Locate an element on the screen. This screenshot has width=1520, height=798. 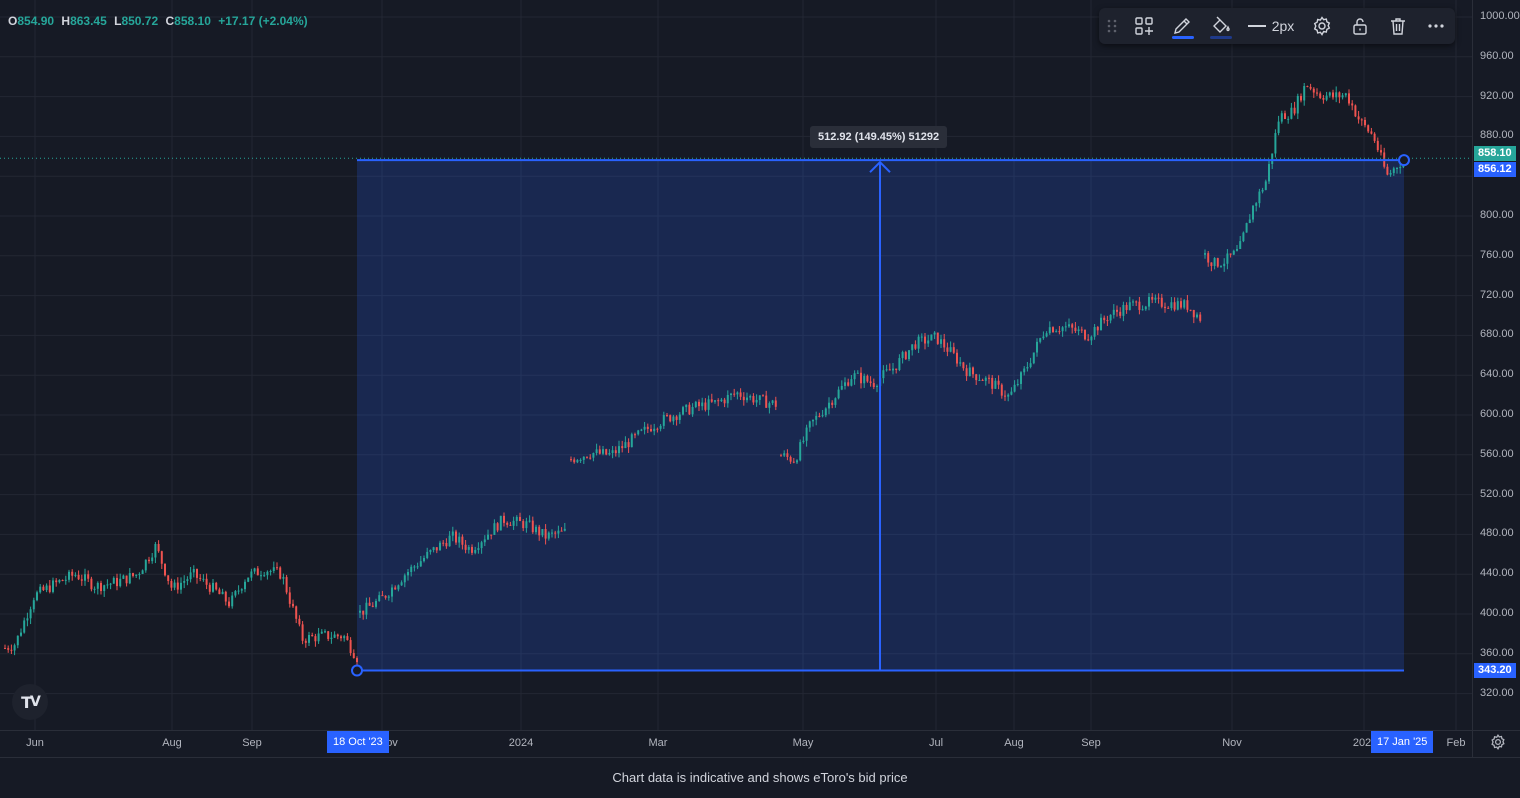
line-width-button: 2px is located at coordinates (1271, 26).